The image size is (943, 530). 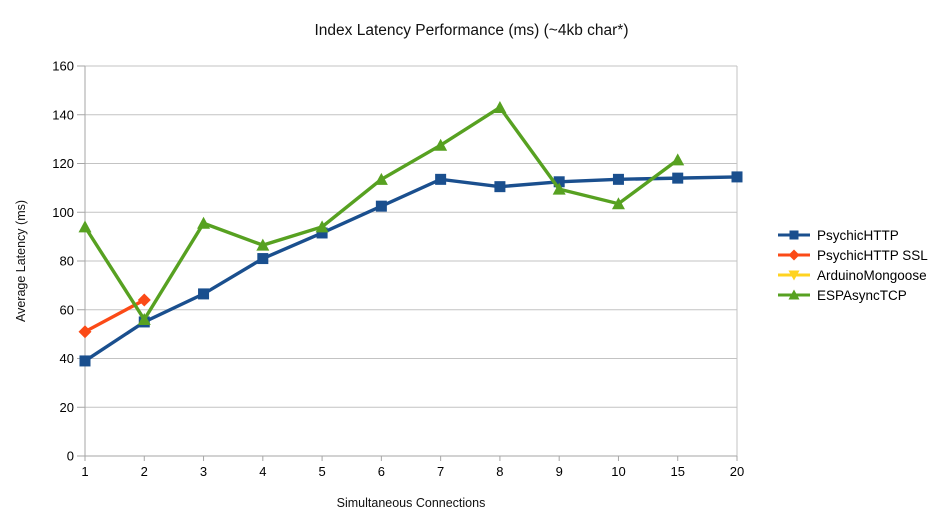 What do you see at coordinates (63, 212) in the screenshot?
I see `y-tick-label: 100` at bounding box center [63, 212].